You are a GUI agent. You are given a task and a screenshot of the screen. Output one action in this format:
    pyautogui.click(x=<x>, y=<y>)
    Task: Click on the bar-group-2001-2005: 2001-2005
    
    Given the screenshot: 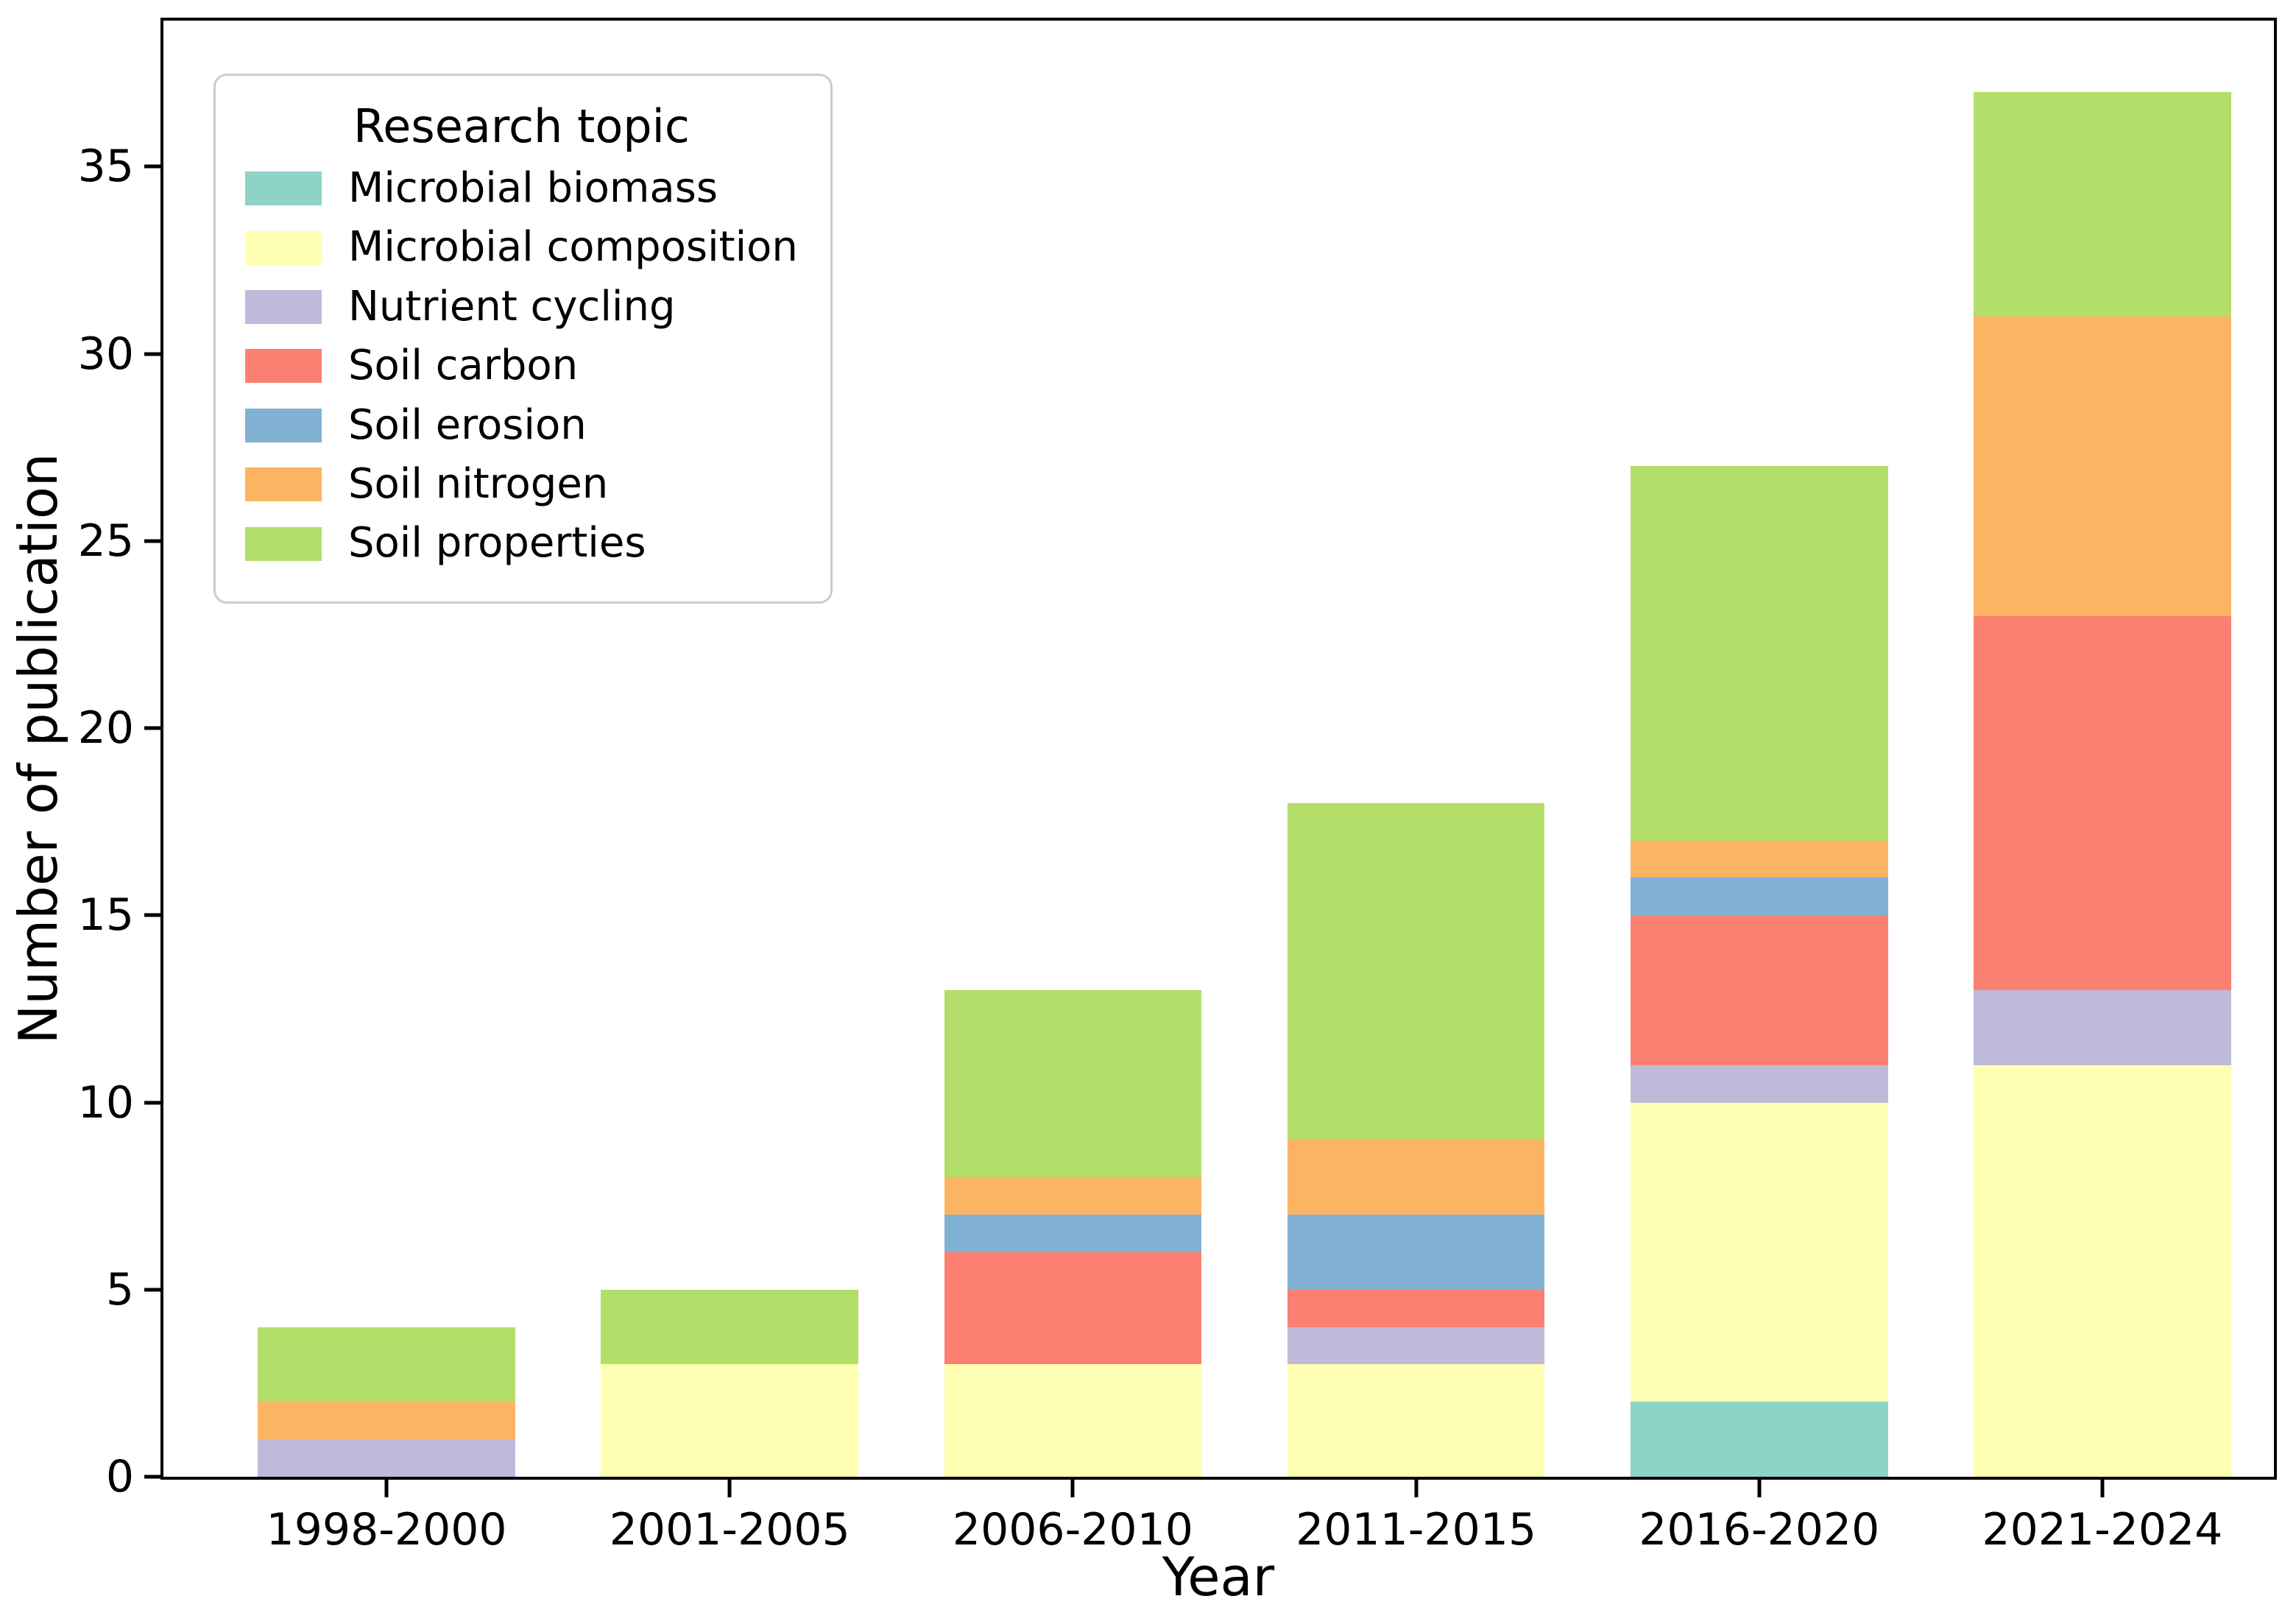 What is the action you would take?
    pyautogui.click(x=730, y=786)
    